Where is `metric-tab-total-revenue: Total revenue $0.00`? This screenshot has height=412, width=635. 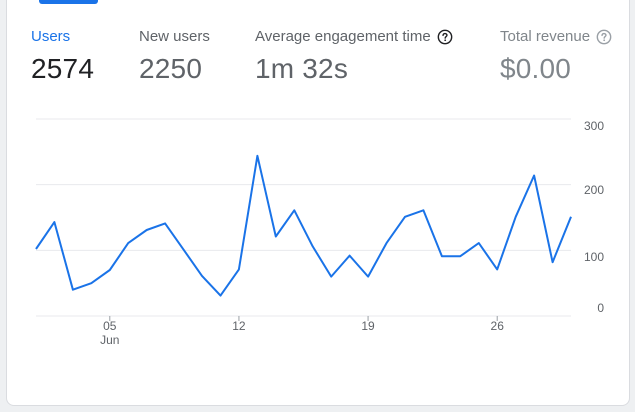
metric-tab-total-revenue: Total revenue $0.00 is located at coordinates (556, 56).